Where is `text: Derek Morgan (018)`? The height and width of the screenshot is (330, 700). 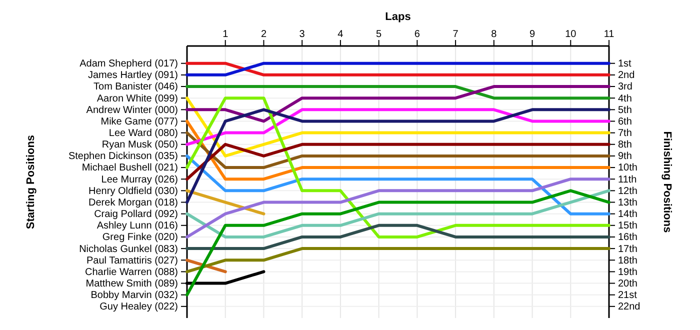 text: Derek Morgan (018) is located at coordinates (133, 202).